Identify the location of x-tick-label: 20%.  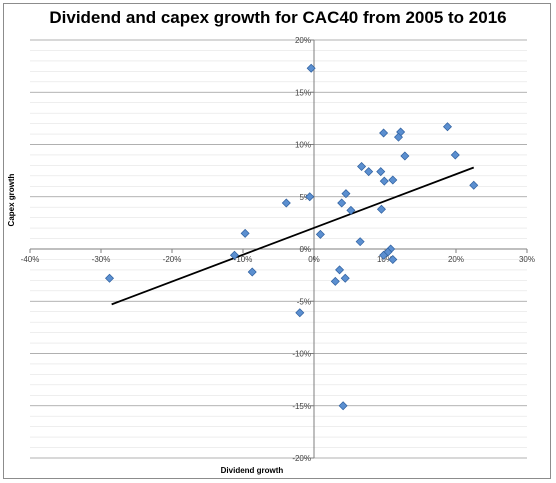
(456, 259).